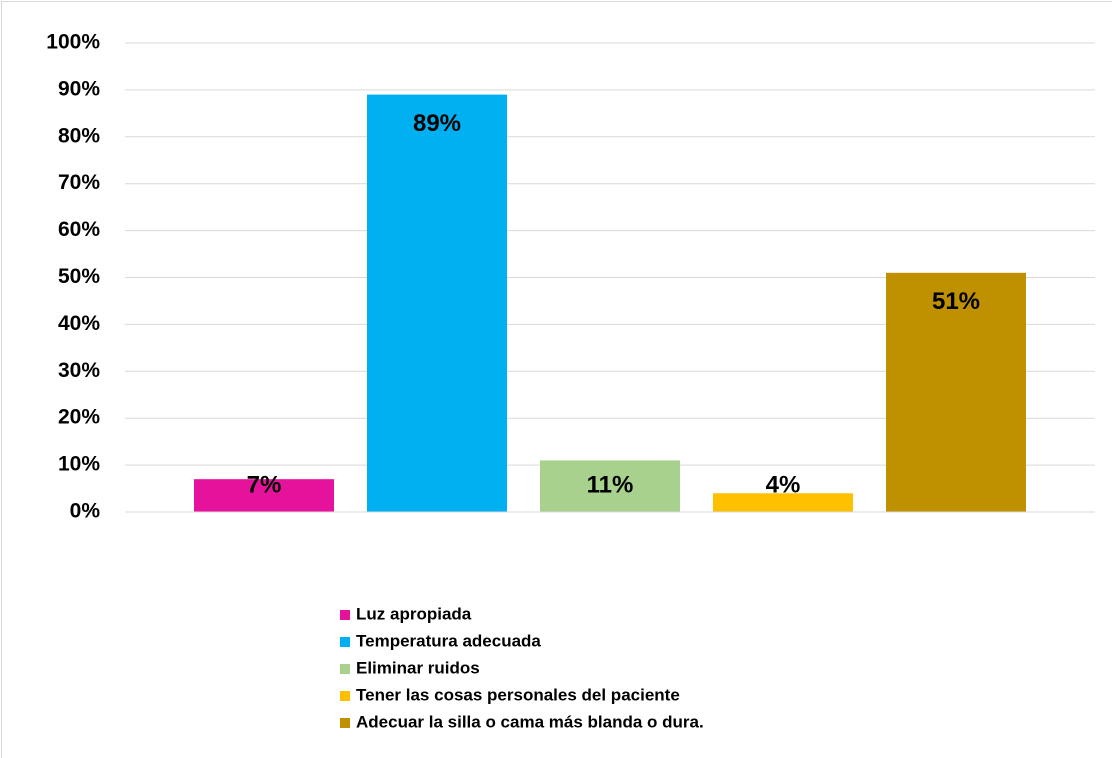 This screenshot has height=758, width=1112. What do you see at coordinates (418, 667) in the screenshot?
I see `legend-label: Eliminar ruidos` at bounding box center [418, 667].